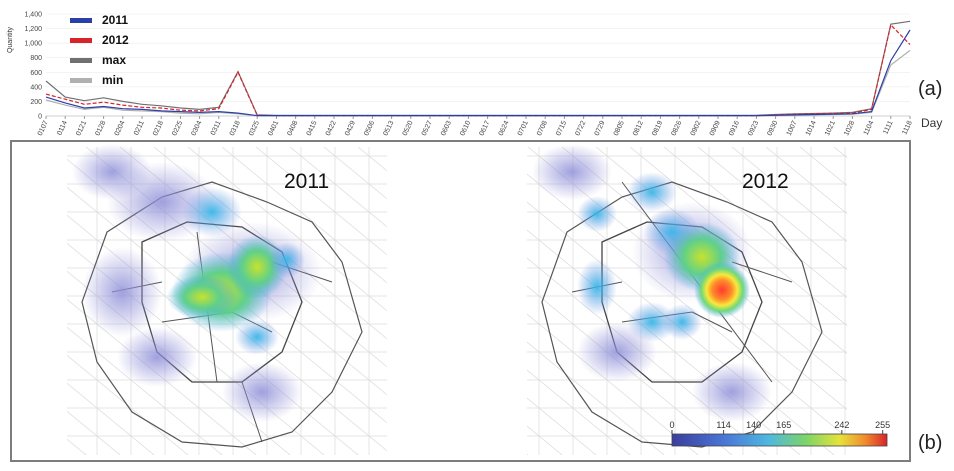 This screenshot has width=954, height=471. I want to click on x-tick-label: 0902, so click(696, 128).